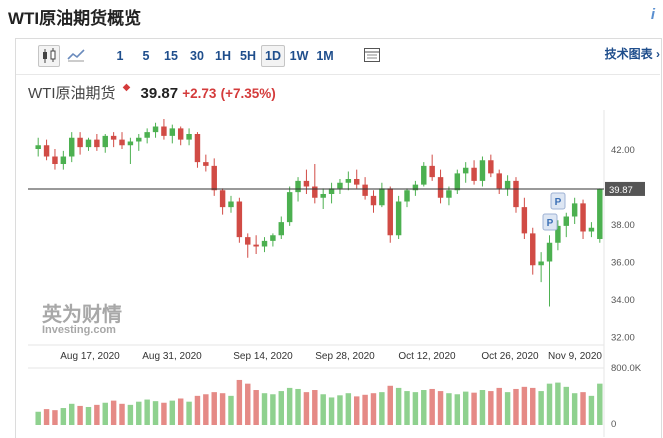 The image size is (663, 438). What do you see at coordinates (510, 356) in the screenshot?
I see `x-tick-label: Oct 26, 2020` at bounding box center [510, 356].